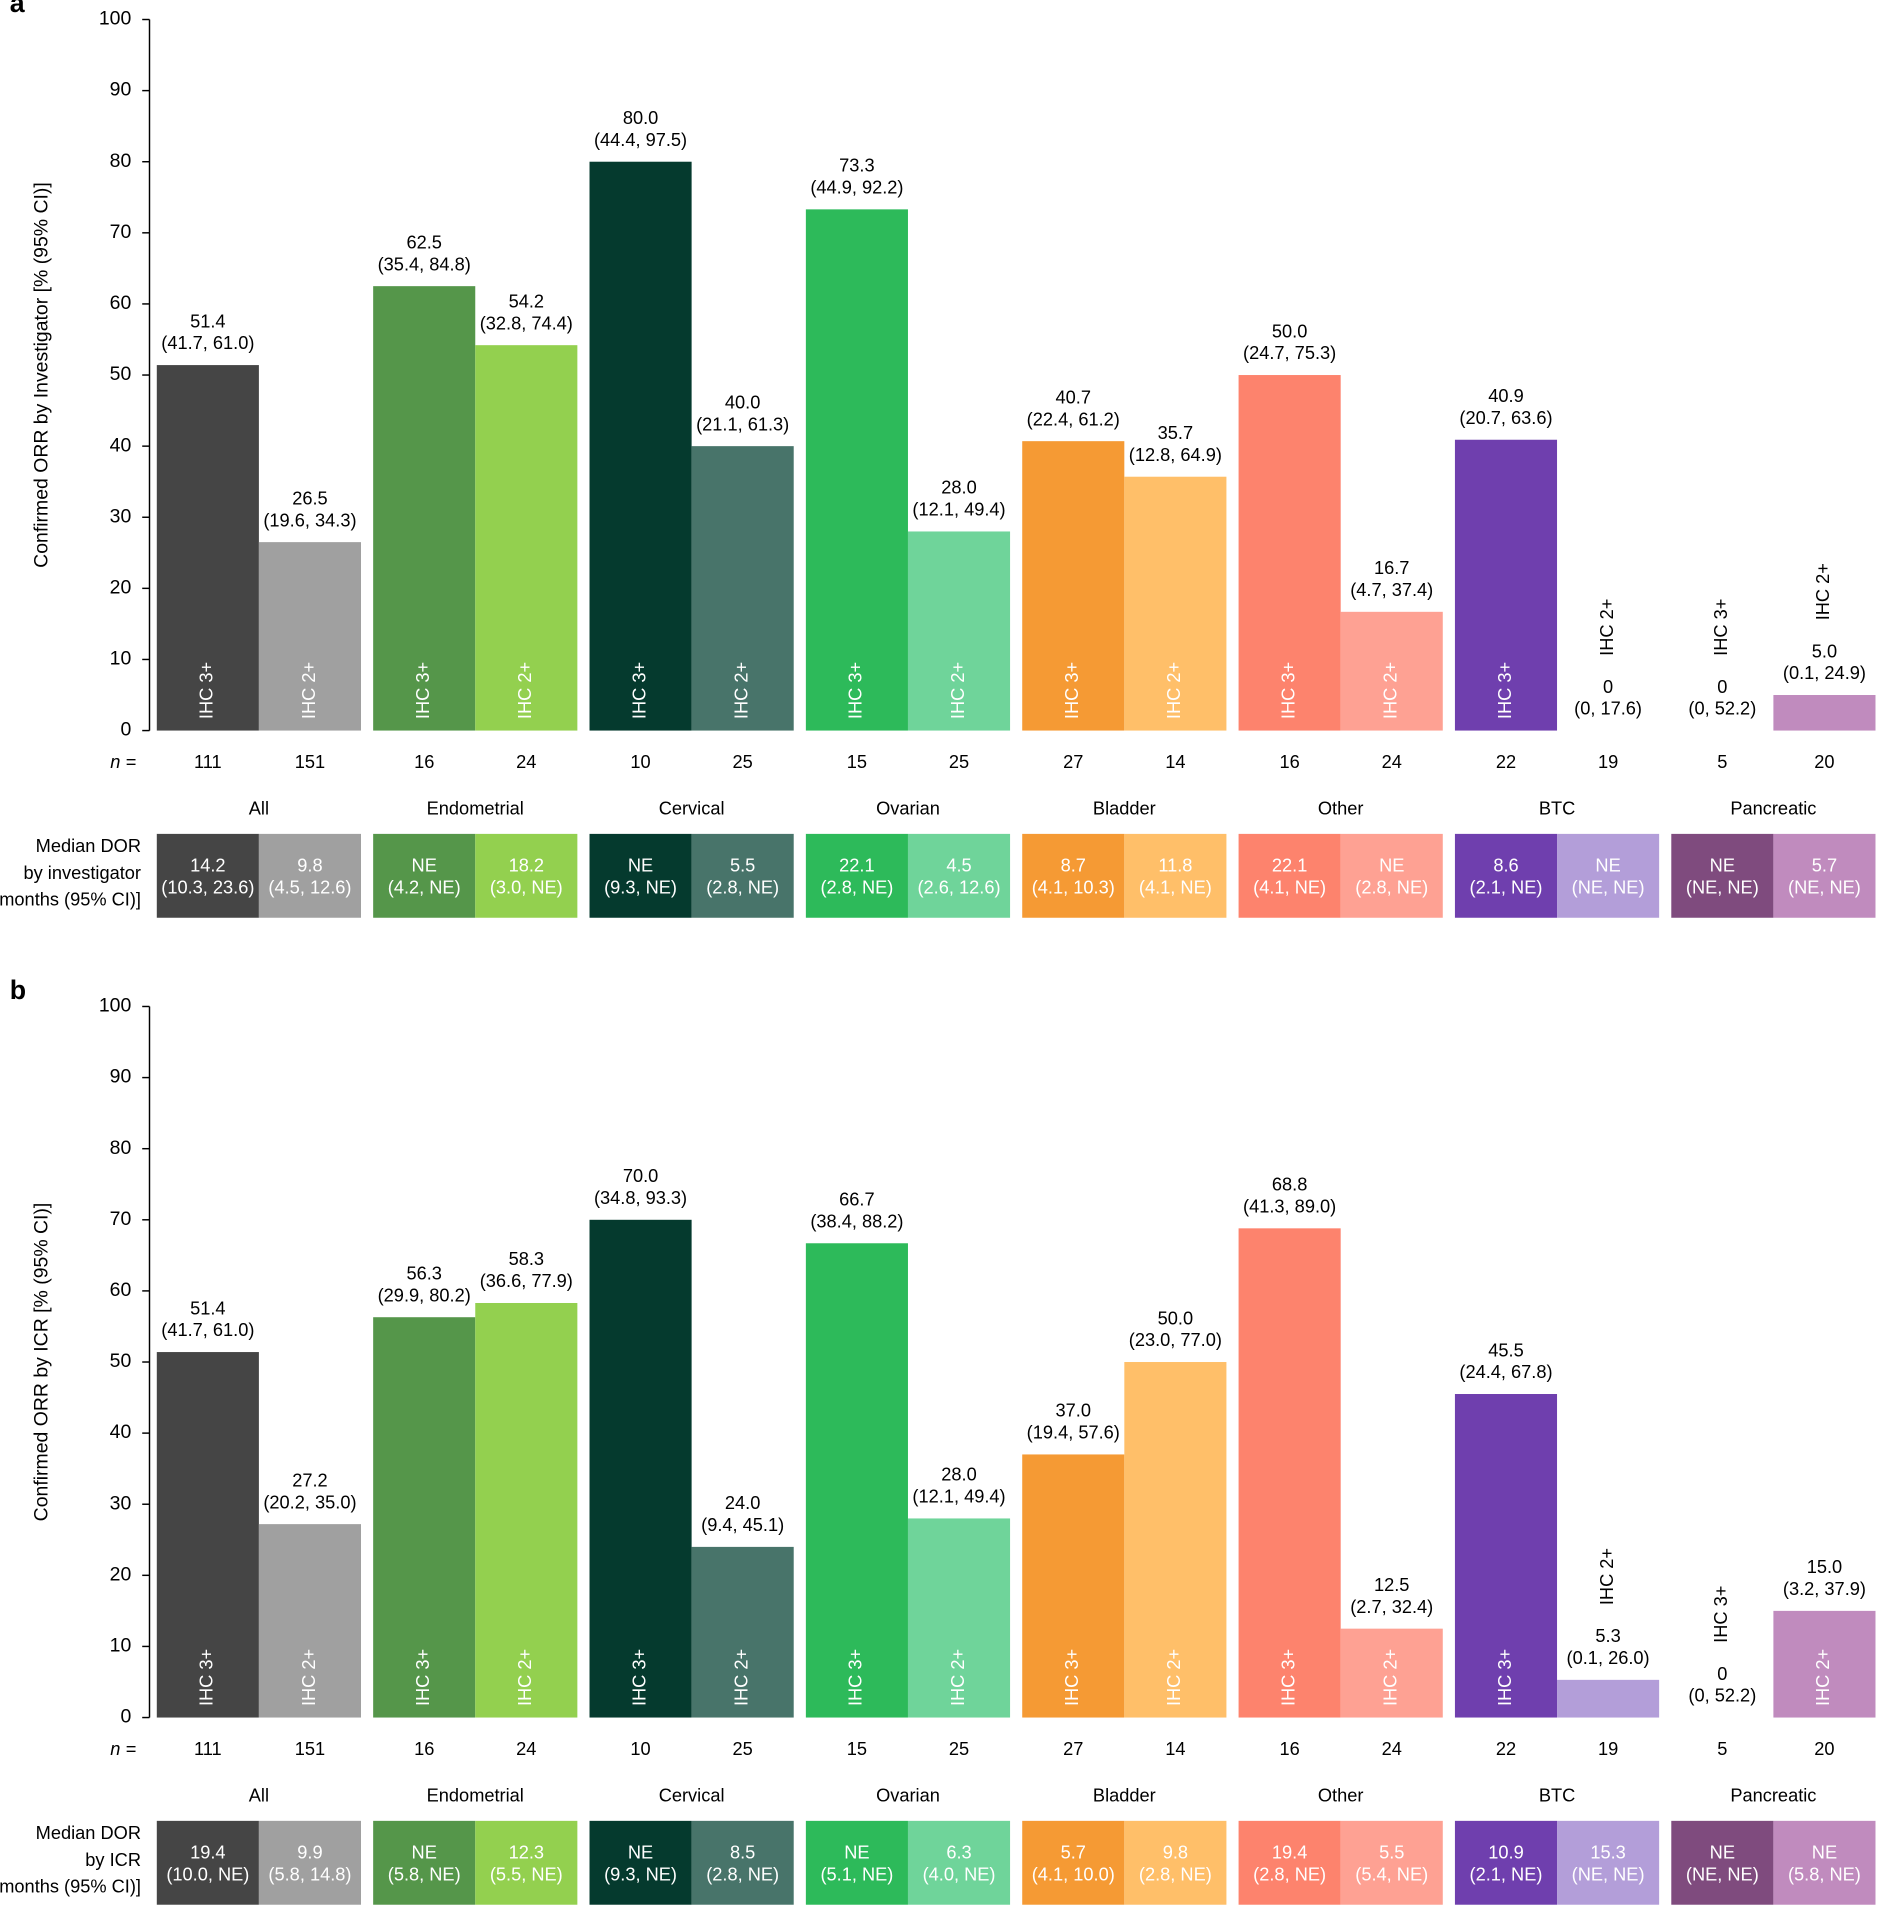 Image resolution: width=1884 pixels, height=1906 pixels. I want to click on y-tick-label: 90, so click(121, 90).